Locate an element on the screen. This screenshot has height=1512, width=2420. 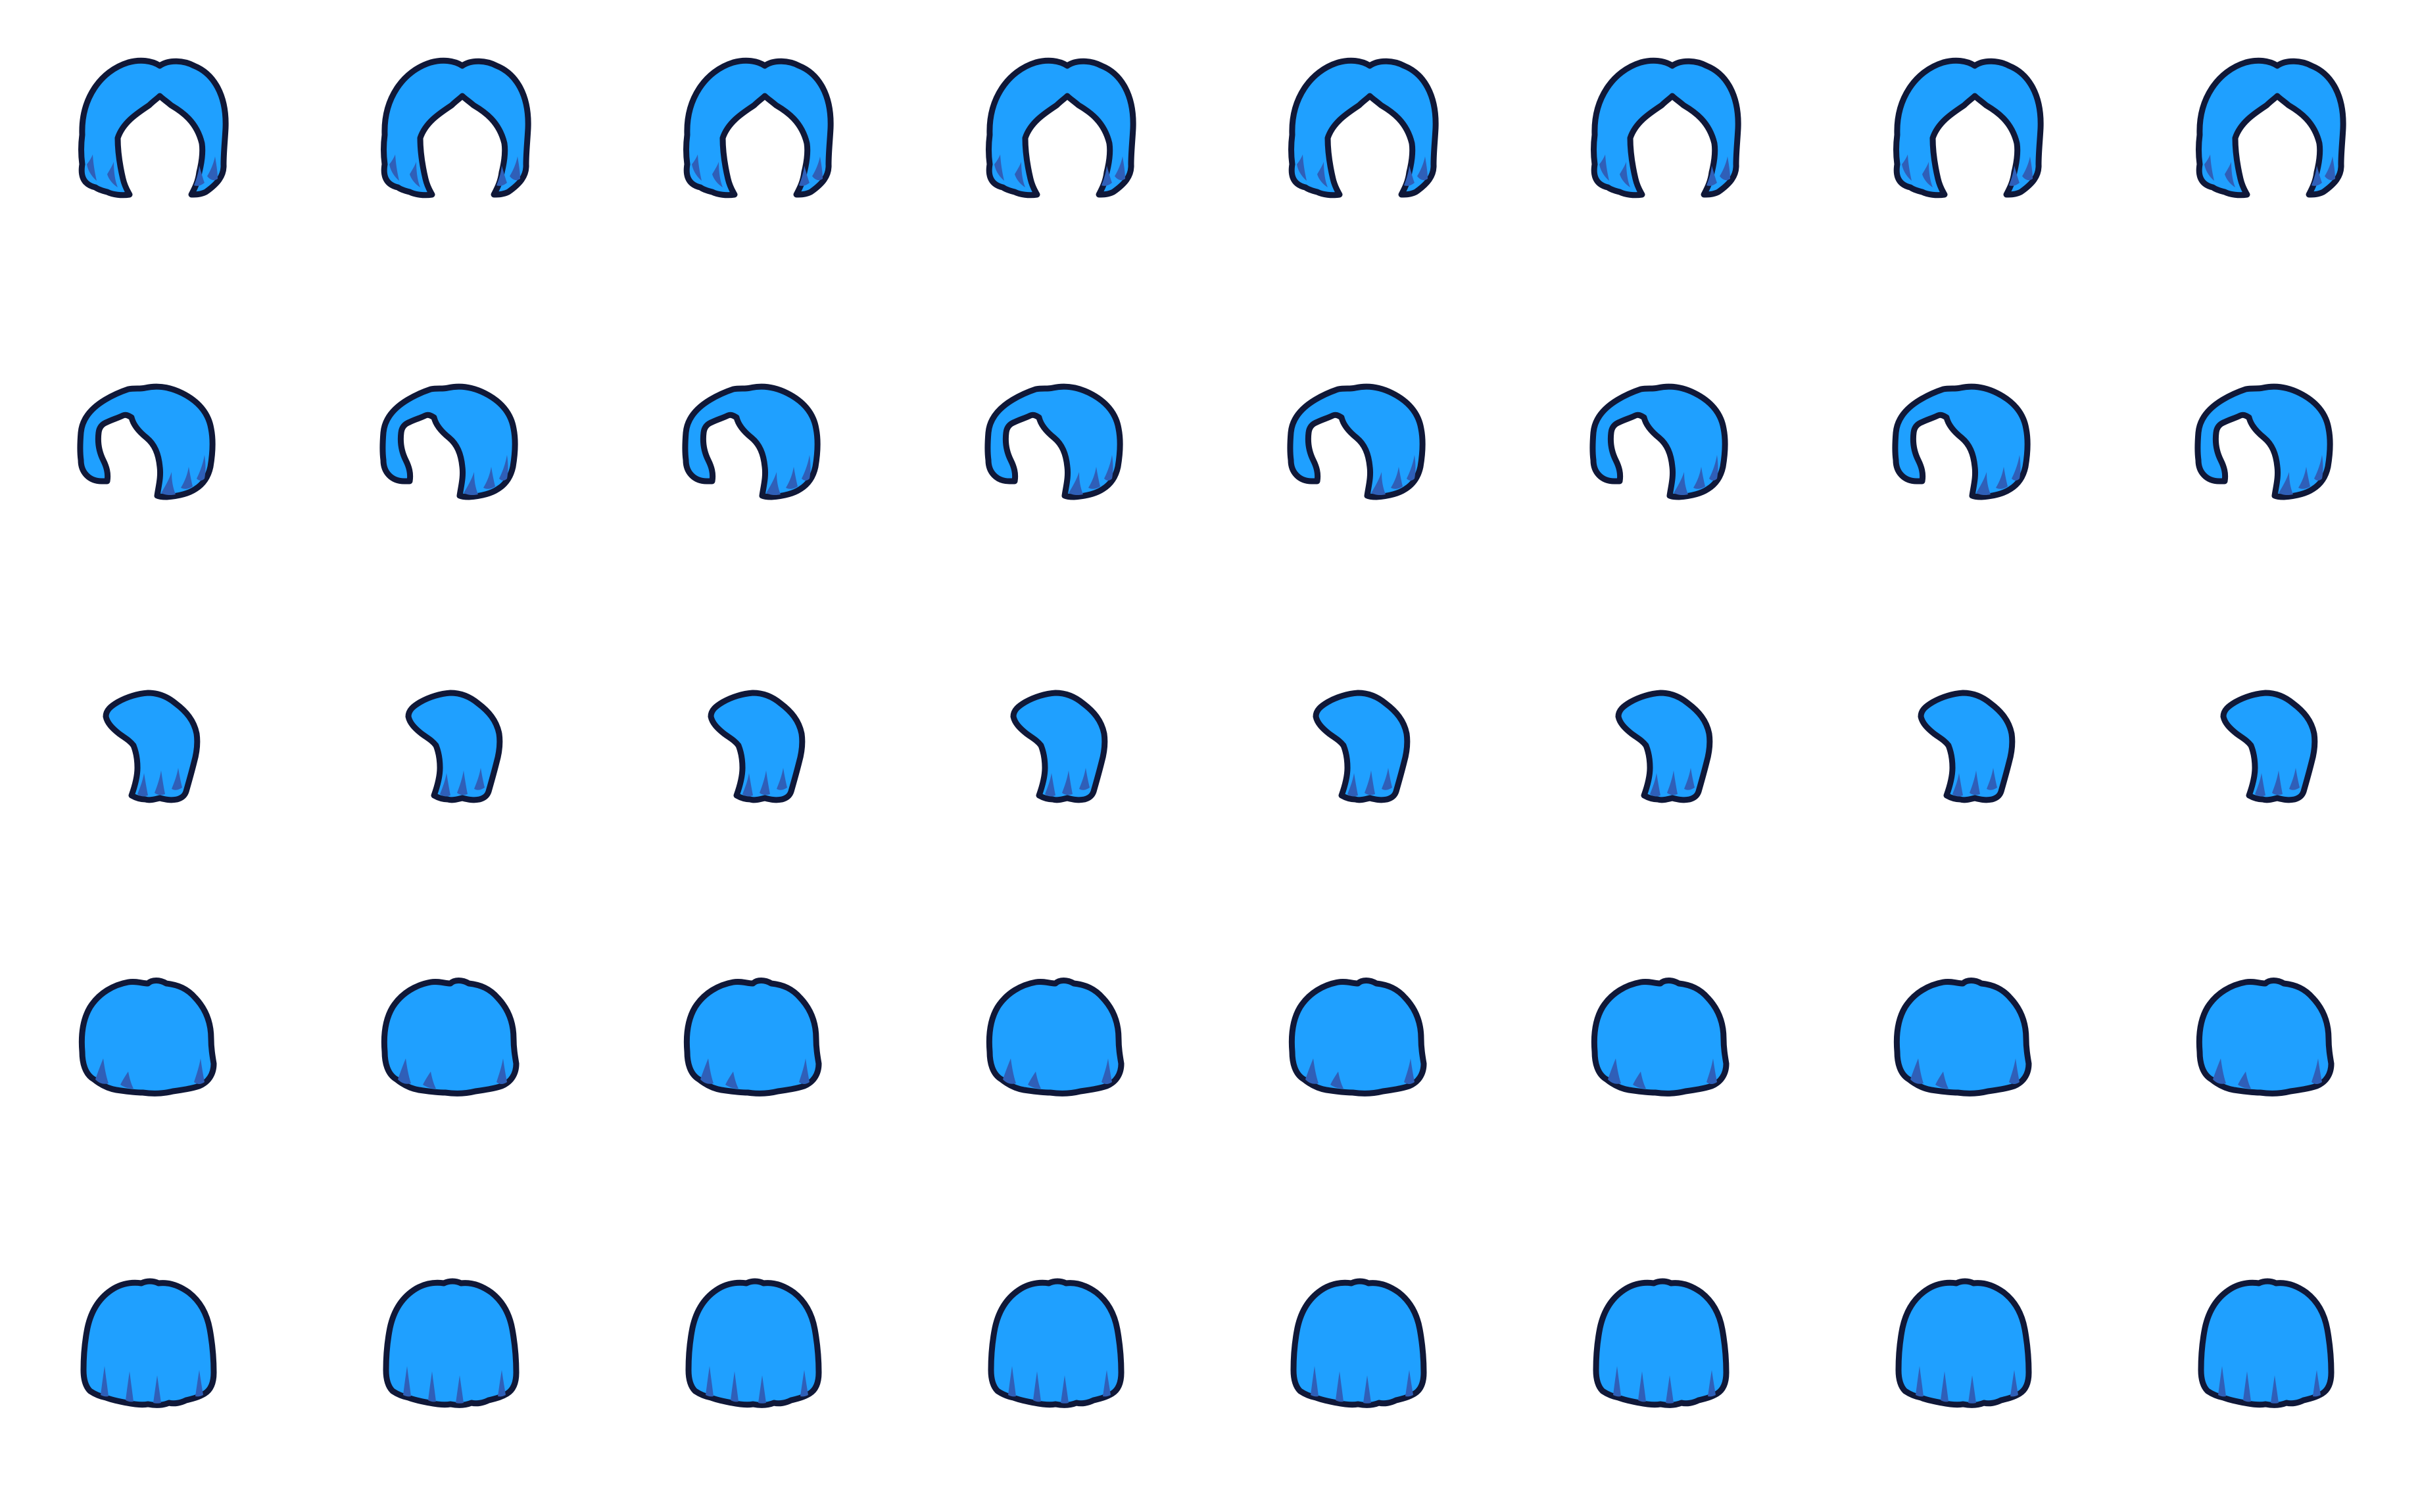
hair-side-tuft-sprite is located at coordinates (2266, 690).